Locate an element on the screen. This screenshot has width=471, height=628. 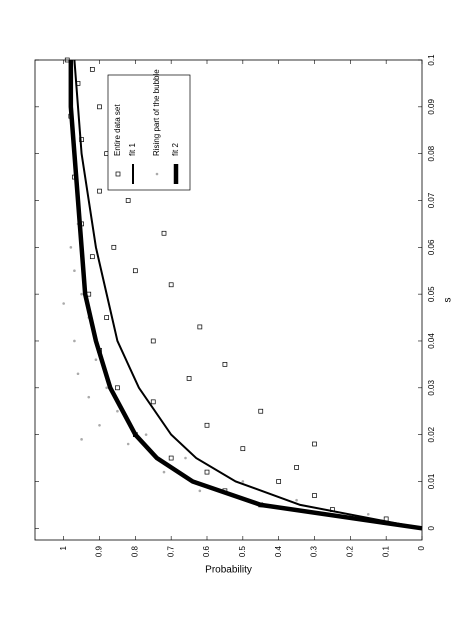
y-tick-label: 0.1 is located at coordinates (385, 551).